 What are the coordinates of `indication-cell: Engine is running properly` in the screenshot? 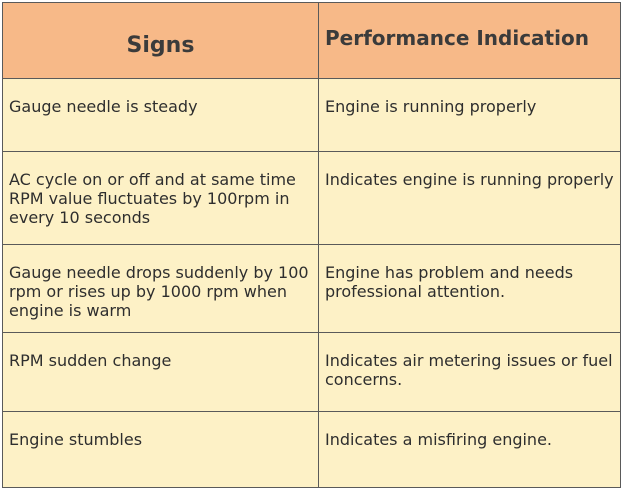 It's located at (469, 115).